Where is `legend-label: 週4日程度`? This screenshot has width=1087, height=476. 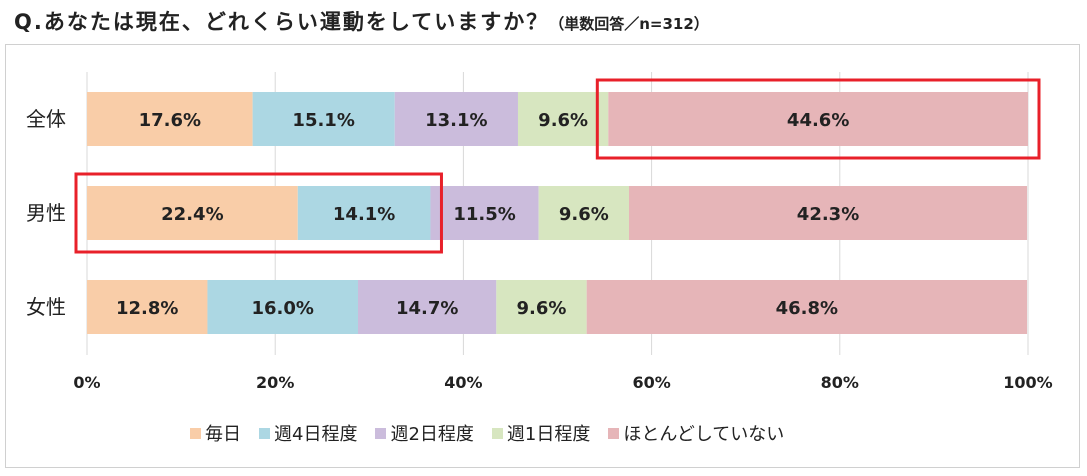
legend-label: 週4日程度 is located at coordinates (316, 434).